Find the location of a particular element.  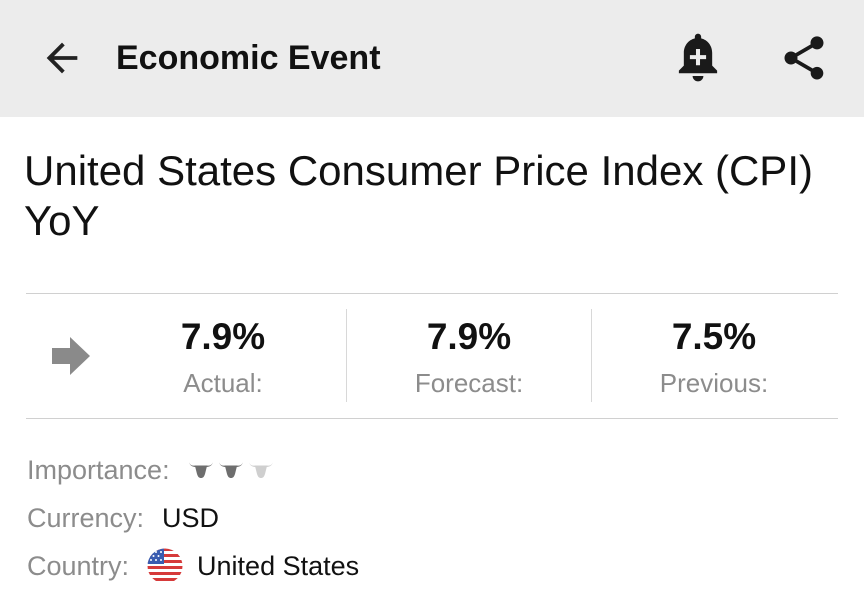

country-value: United States is located at coordinates (278, 565).